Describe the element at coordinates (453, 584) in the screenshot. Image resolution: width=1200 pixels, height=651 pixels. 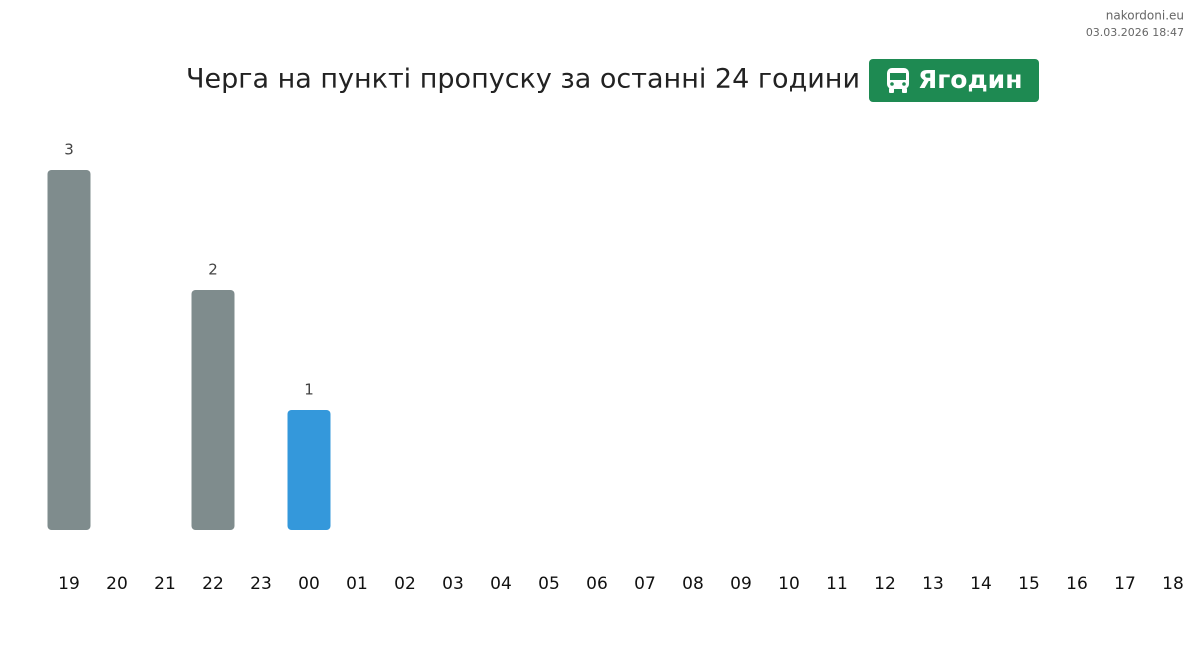
I see `x-tick-label: 03` at that location.